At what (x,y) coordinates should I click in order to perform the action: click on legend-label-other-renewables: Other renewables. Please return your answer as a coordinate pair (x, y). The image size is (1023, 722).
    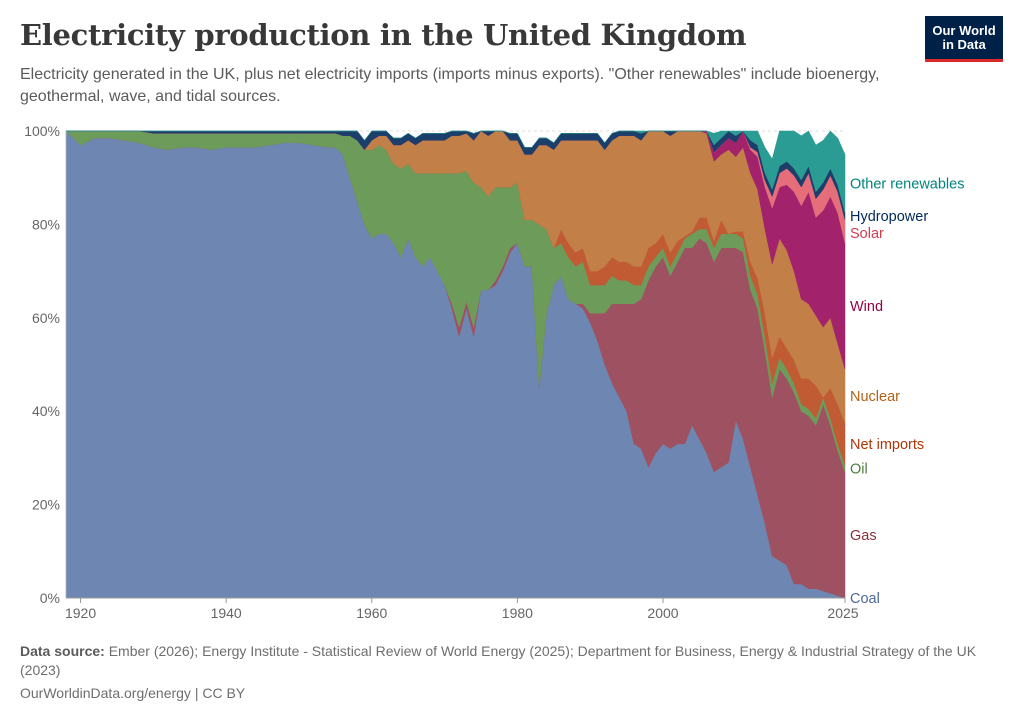
    Looking at the image, I should click on (907, 185).